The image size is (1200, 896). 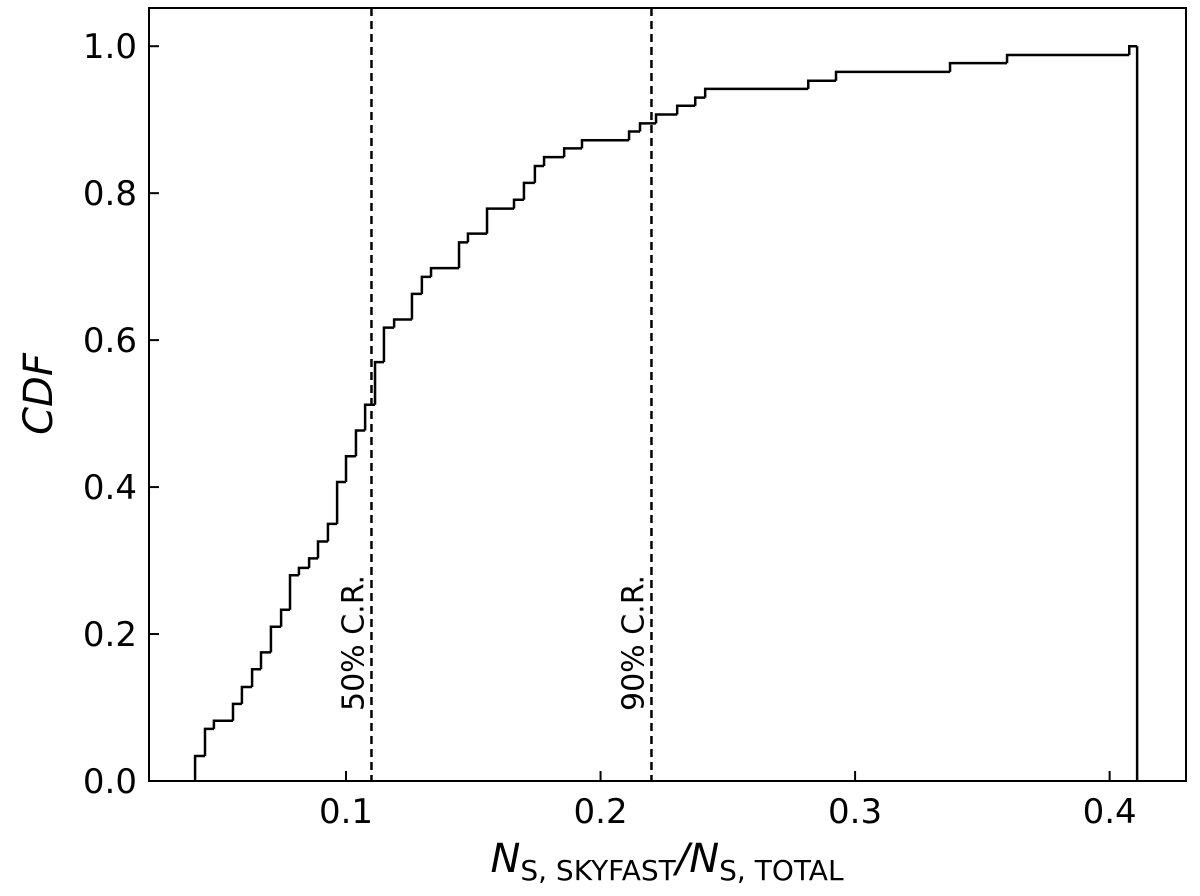 What do you see at coordinates (110, 194) in the screenshot?
I see `y-tick-label: 0.8` at bounding box center [110, 194].